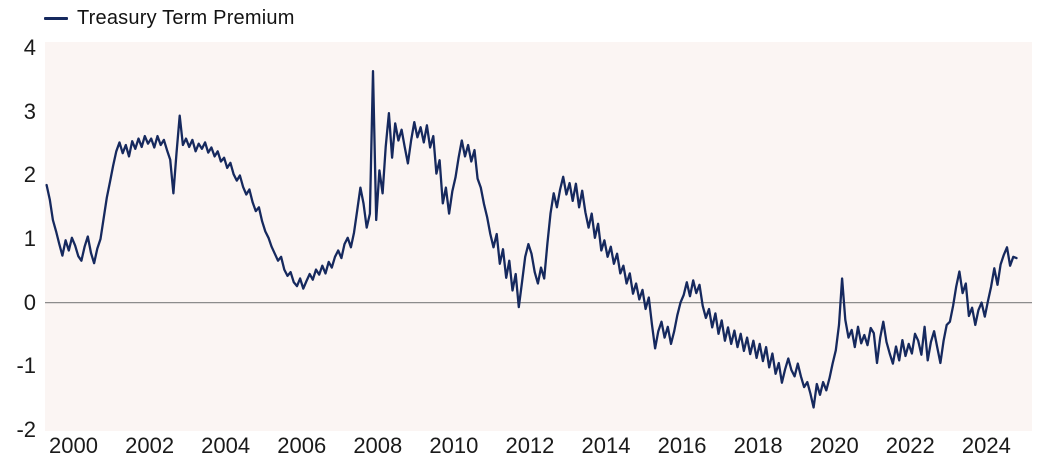  What do you see at coordinates (26, 429) in the screenshot?
I see `y-axis-tick-label: -2` at bounding box center [26, 429].